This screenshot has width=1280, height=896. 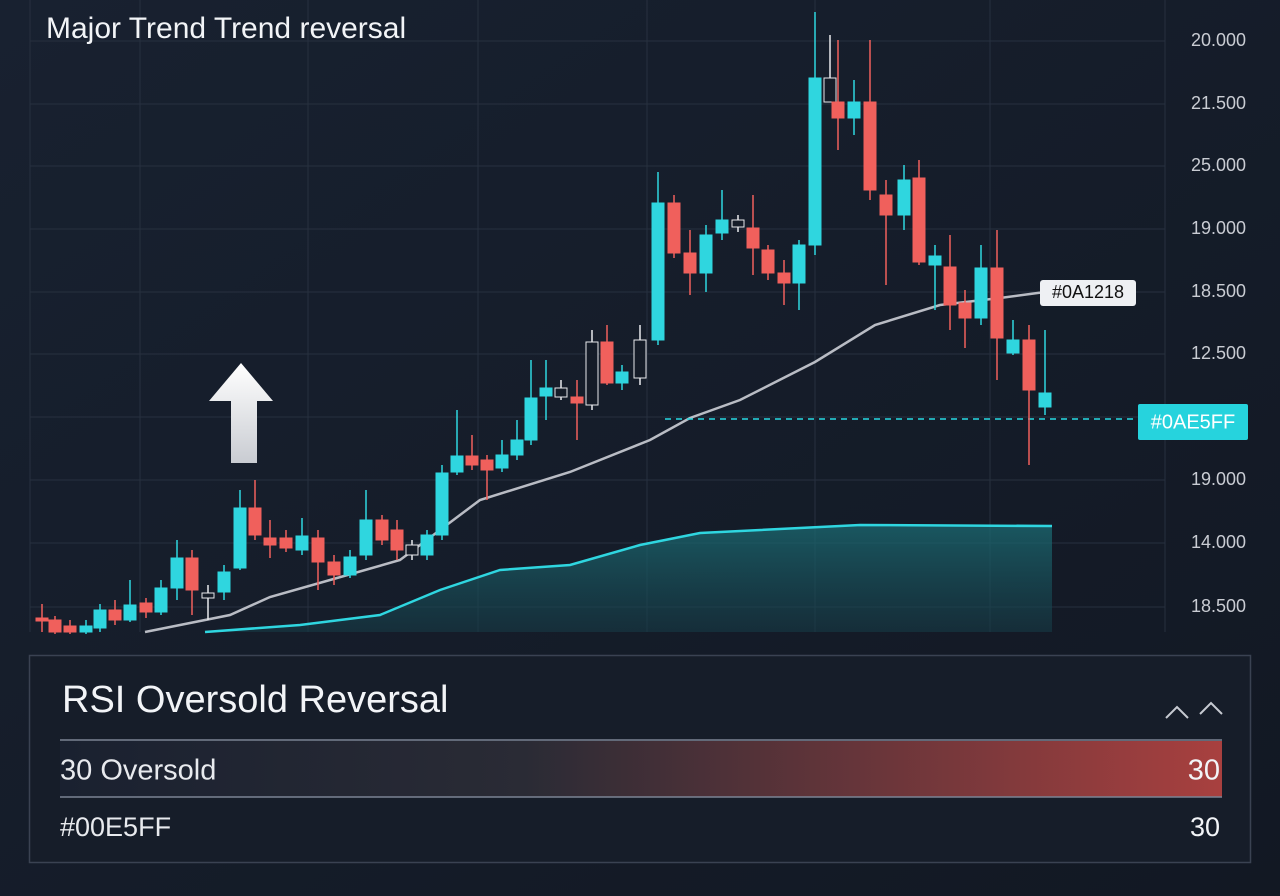 I want to click on row-label: #00E5FF, so click(x=115, y=827).